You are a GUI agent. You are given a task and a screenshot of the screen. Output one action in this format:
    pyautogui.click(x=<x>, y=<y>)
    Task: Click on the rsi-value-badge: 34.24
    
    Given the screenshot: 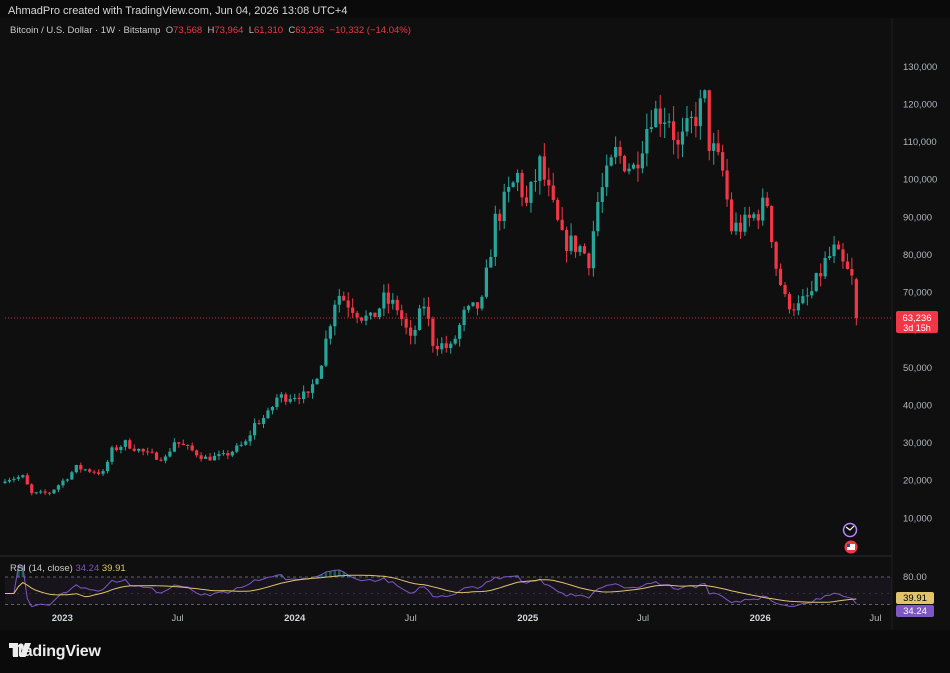 What is the action you would take?
    pyautogui.click(x=915, y=611)
    